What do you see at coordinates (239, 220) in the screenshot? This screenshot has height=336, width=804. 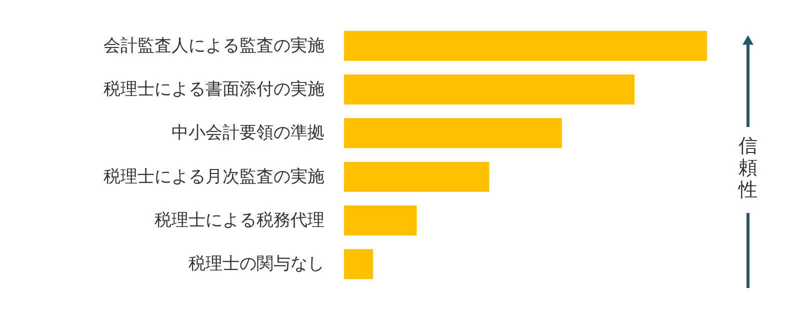 I see `y-tick-label: 税理士による税務代理` at bounding box center [239, 220].